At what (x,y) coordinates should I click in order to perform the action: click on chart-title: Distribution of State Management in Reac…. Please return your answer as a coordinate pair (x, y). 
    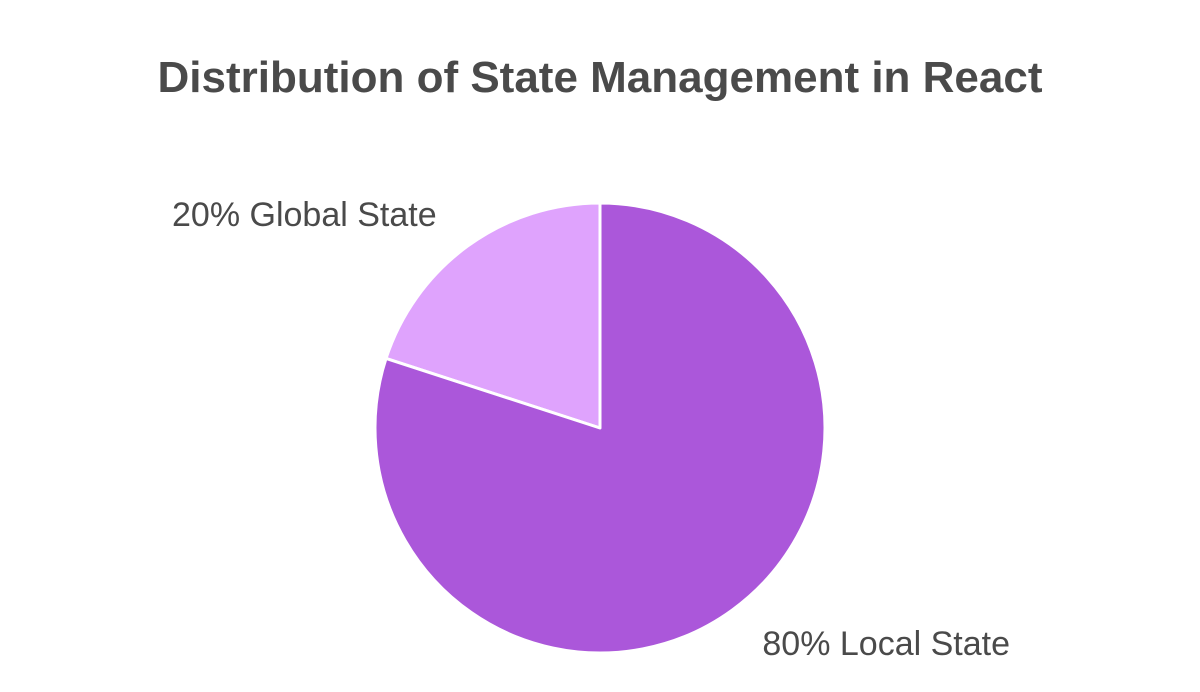
    Looking at the image, I should click on (600, 77).